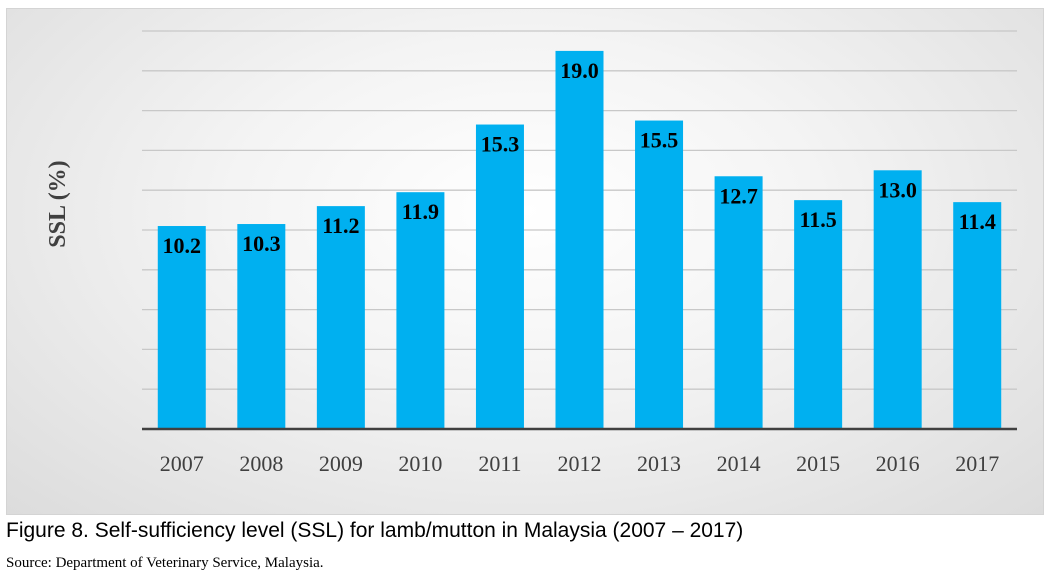  What do you see at coordinates (818, 463) in the screenshot?
I see `x-tick-label-2015: 2015` at bounding box center [818, 463].